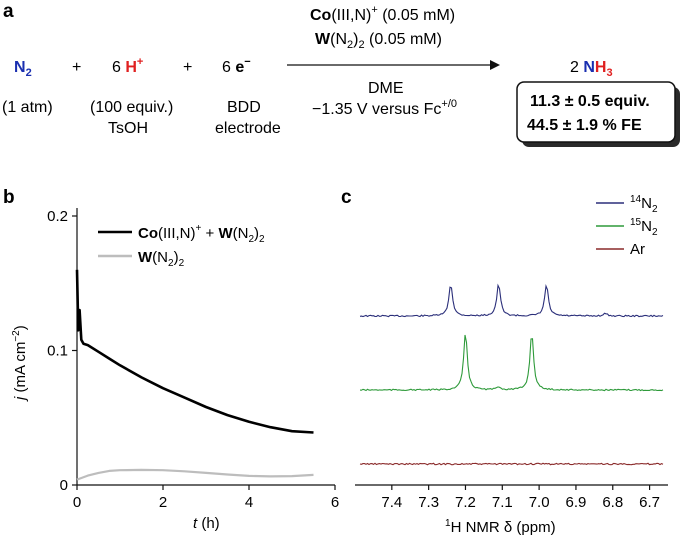 The width and height of the screenshot is (685, 543). I want to click on legend-entry-co-w: Co(III,N)+ + W(N2)2, so click(201, 234).